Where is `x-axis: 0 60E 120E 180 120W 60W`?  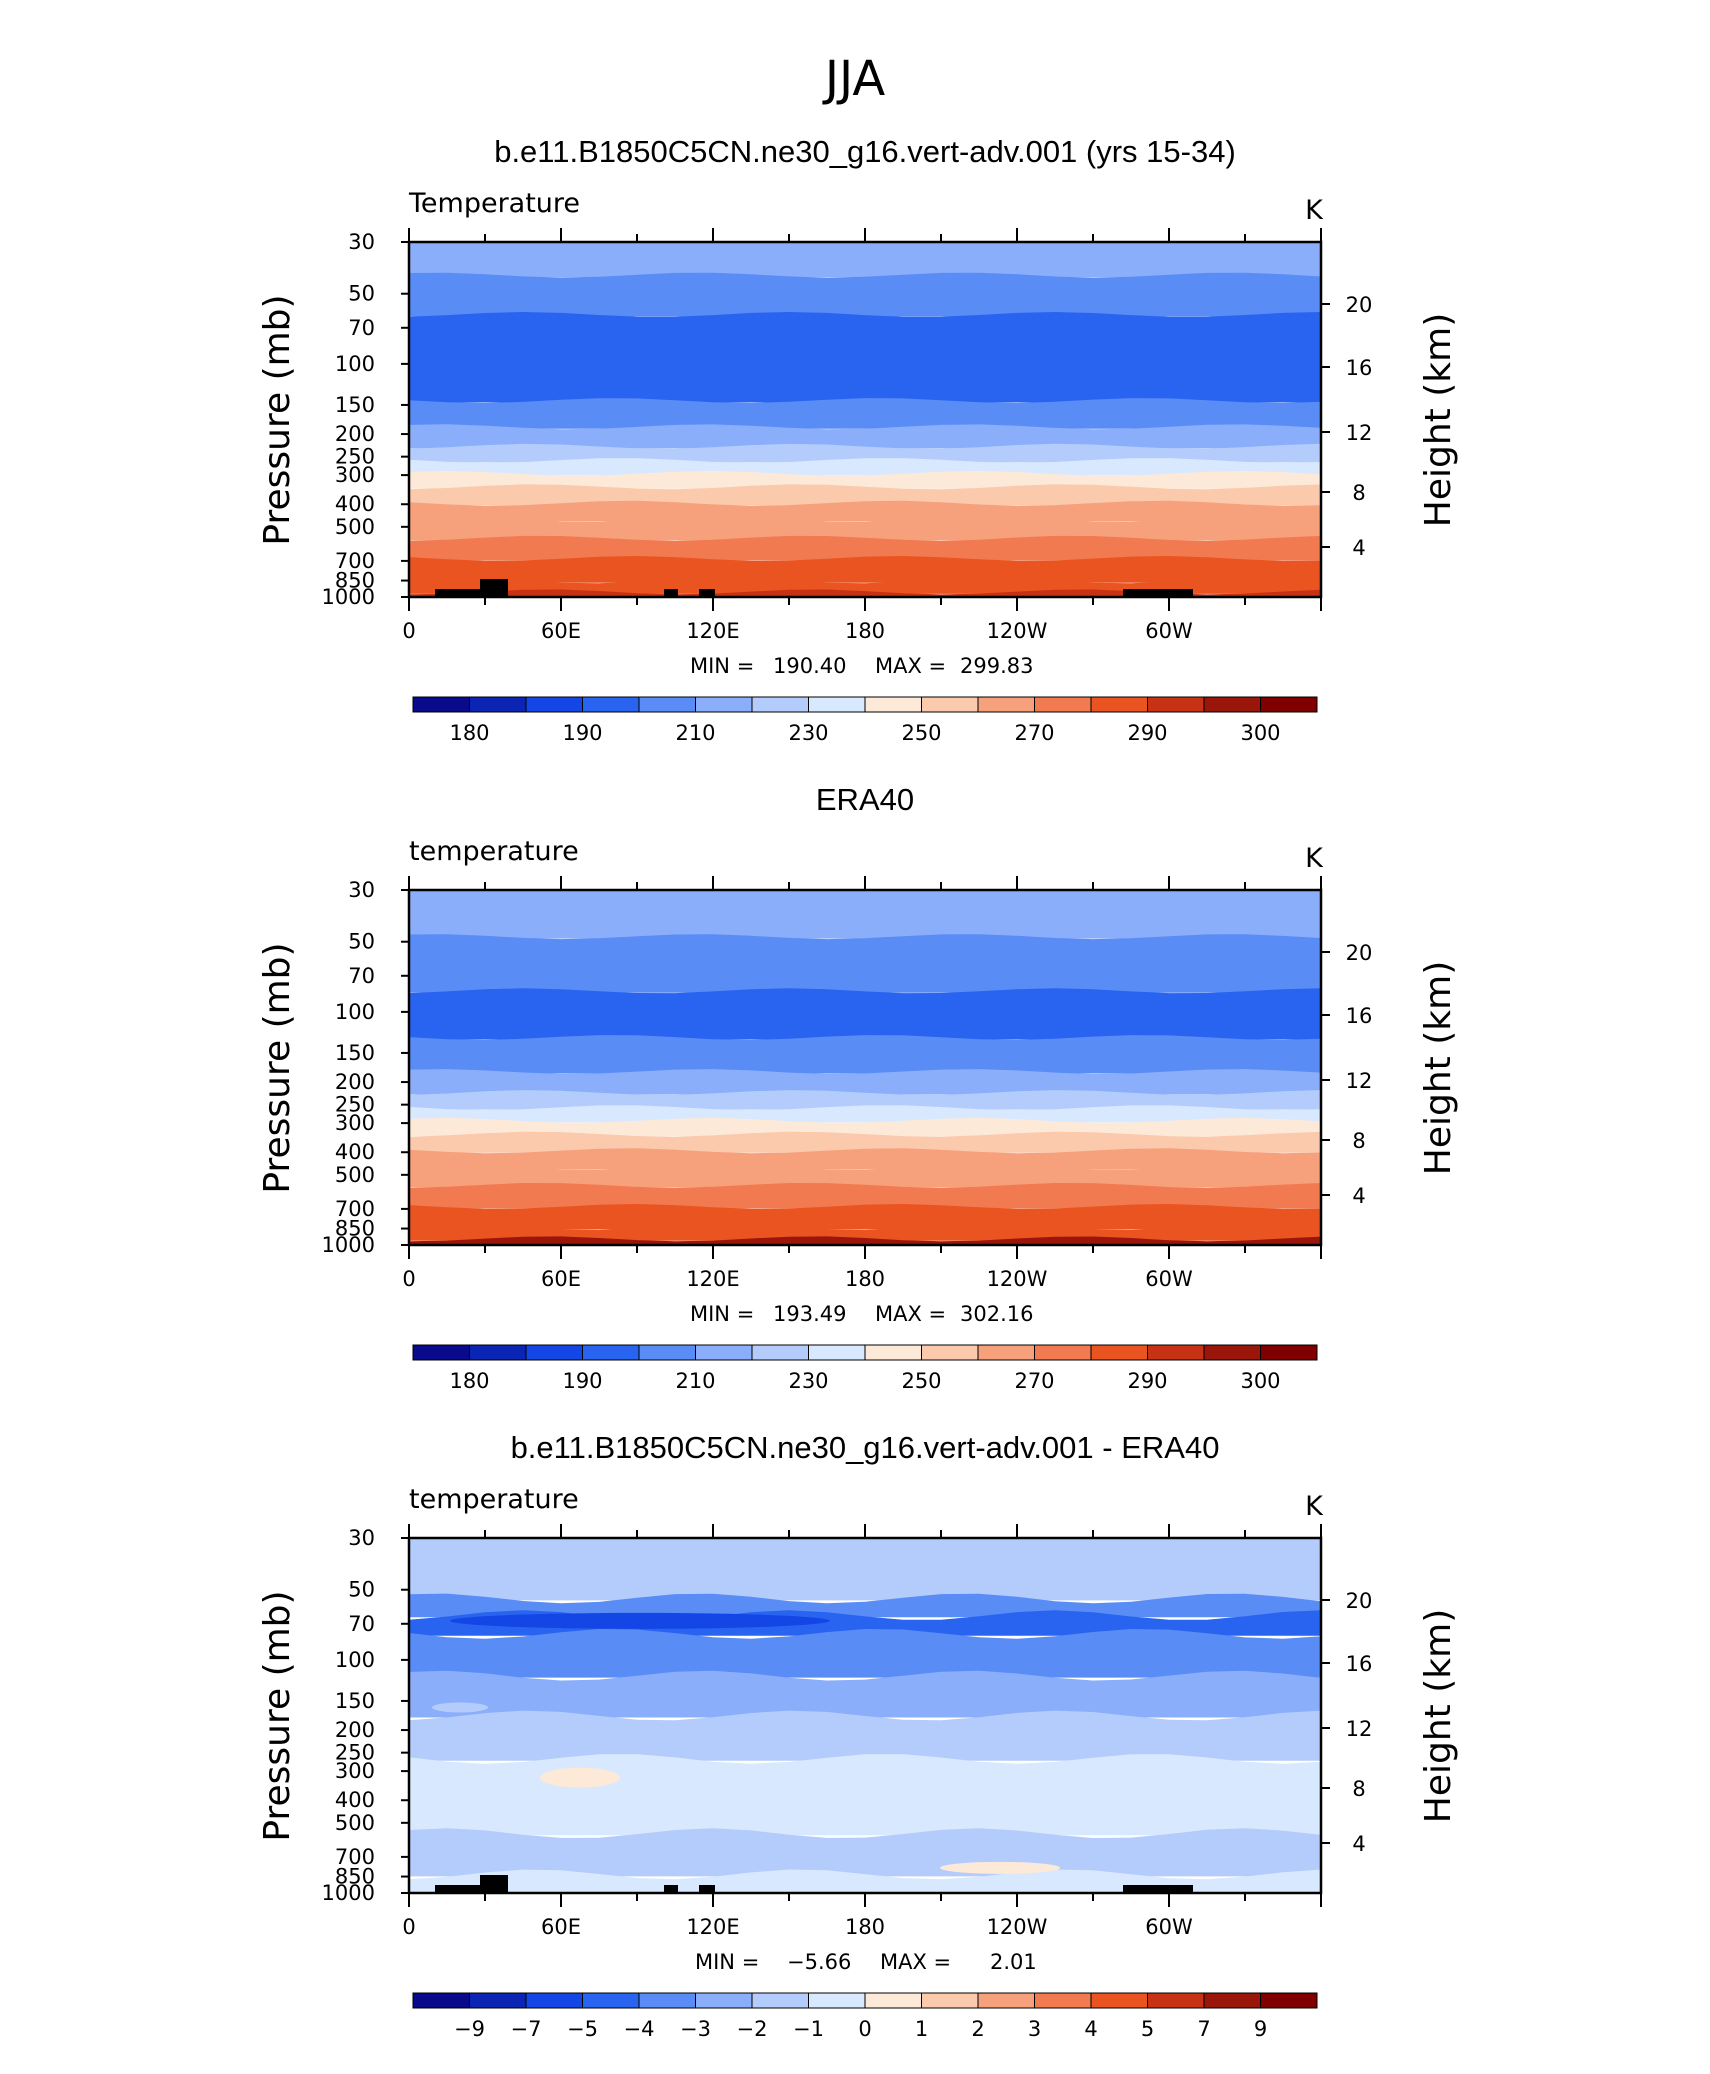 x-axis: 0 60E 120E 180 120W 60W is located at coordinates (862, 435).